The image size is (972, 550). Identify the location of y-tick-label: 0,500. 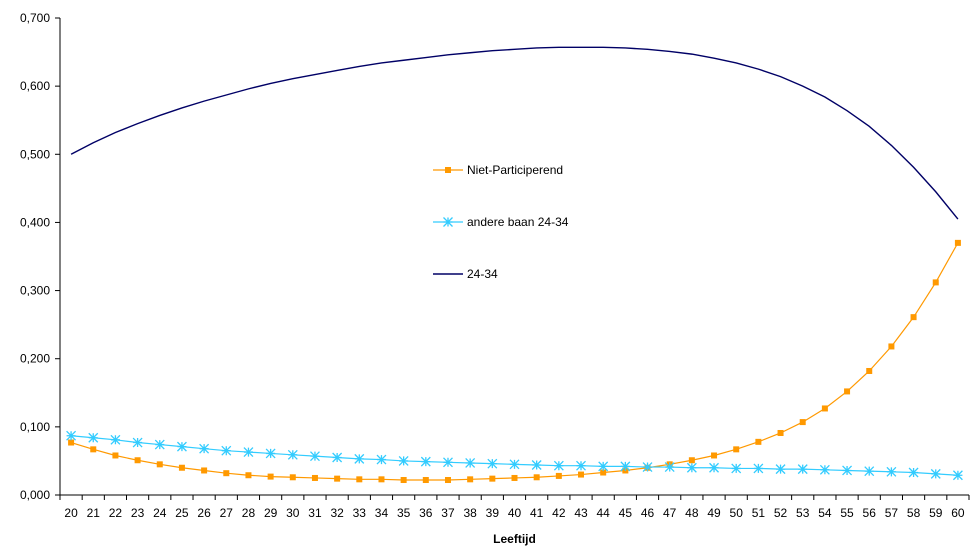
(35, 154).